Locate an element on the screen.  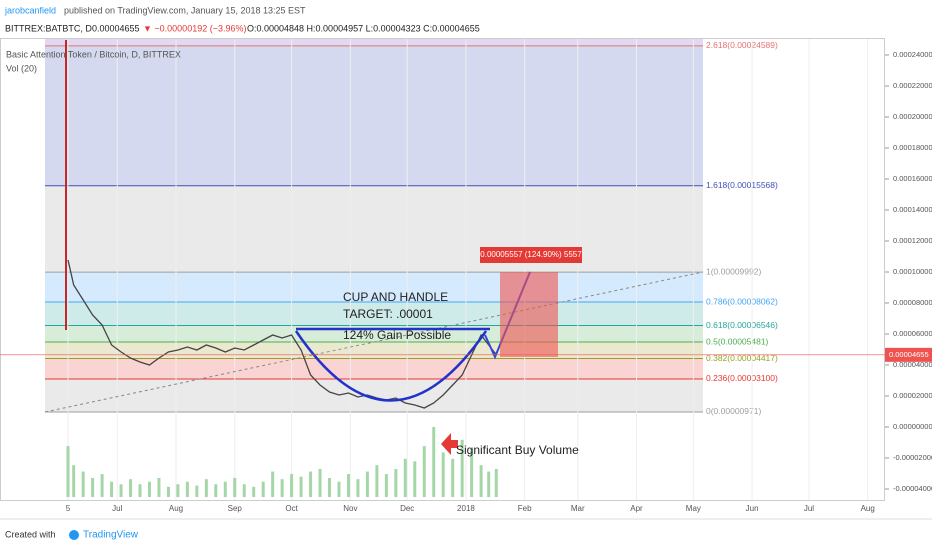
change: ▼ −0.00000192 (−3.96%) is located at coordinates (194, 28).